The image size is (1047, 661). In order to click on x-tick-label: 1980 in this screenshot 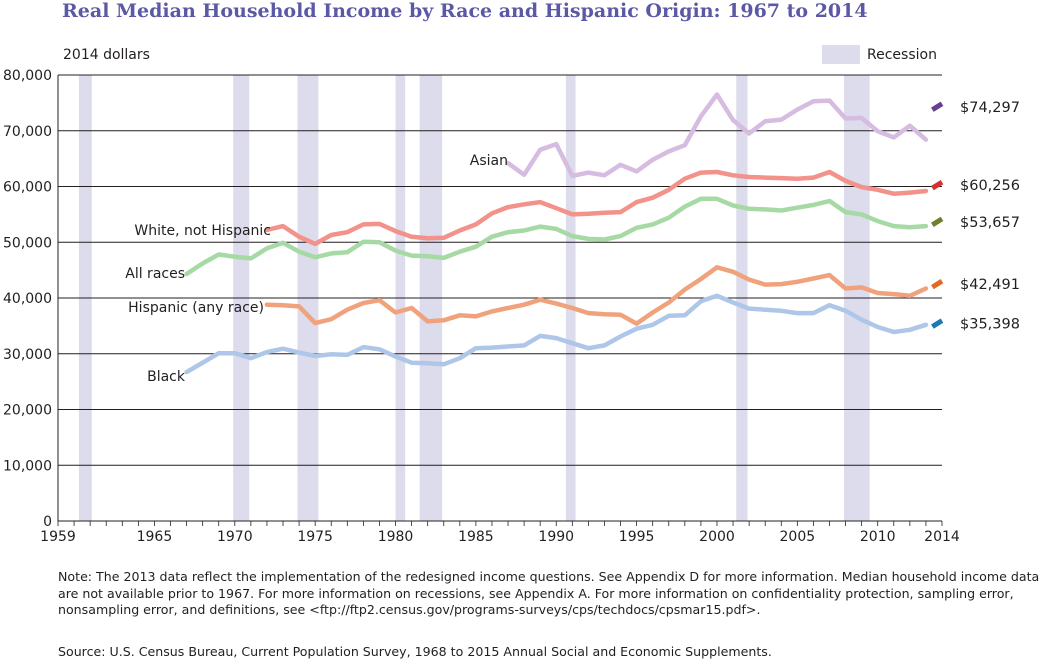, I will do `click(396, 537)`.